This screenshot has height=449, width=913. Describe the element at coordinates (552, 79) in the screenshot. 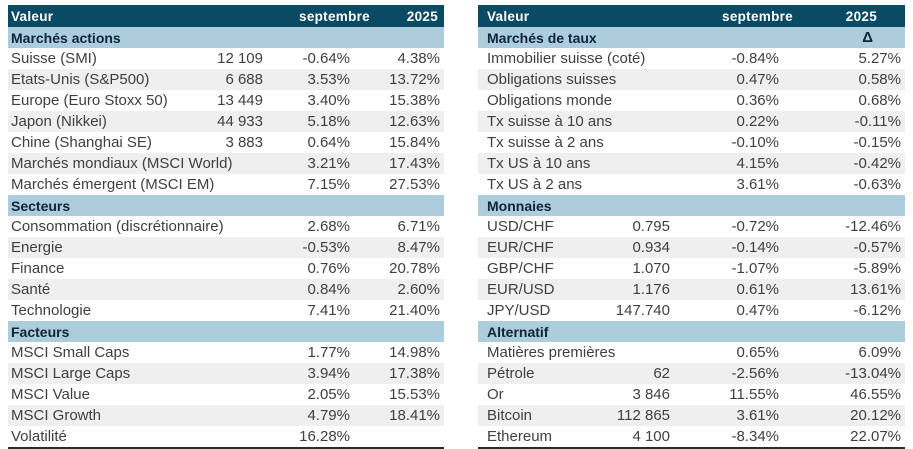

I see `row-label: Obligations suisses` at that location.